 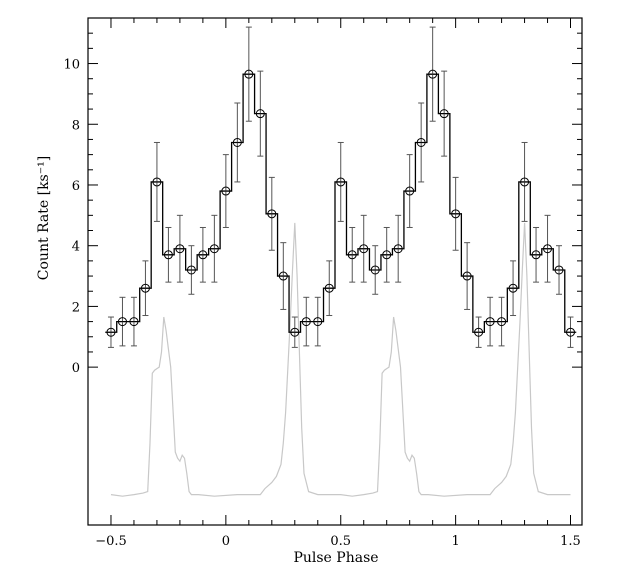 What do you see at coordinates (76, 368) in the screenshot?
I see `y-tick-label: 0` at bounding box center [76, 368].